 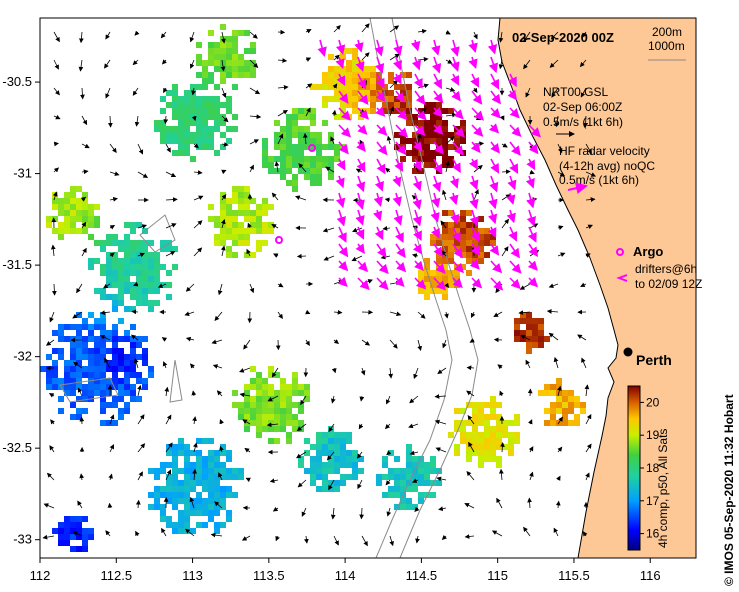 I want to click on argo-float-marker, so click(x=312, y=148).